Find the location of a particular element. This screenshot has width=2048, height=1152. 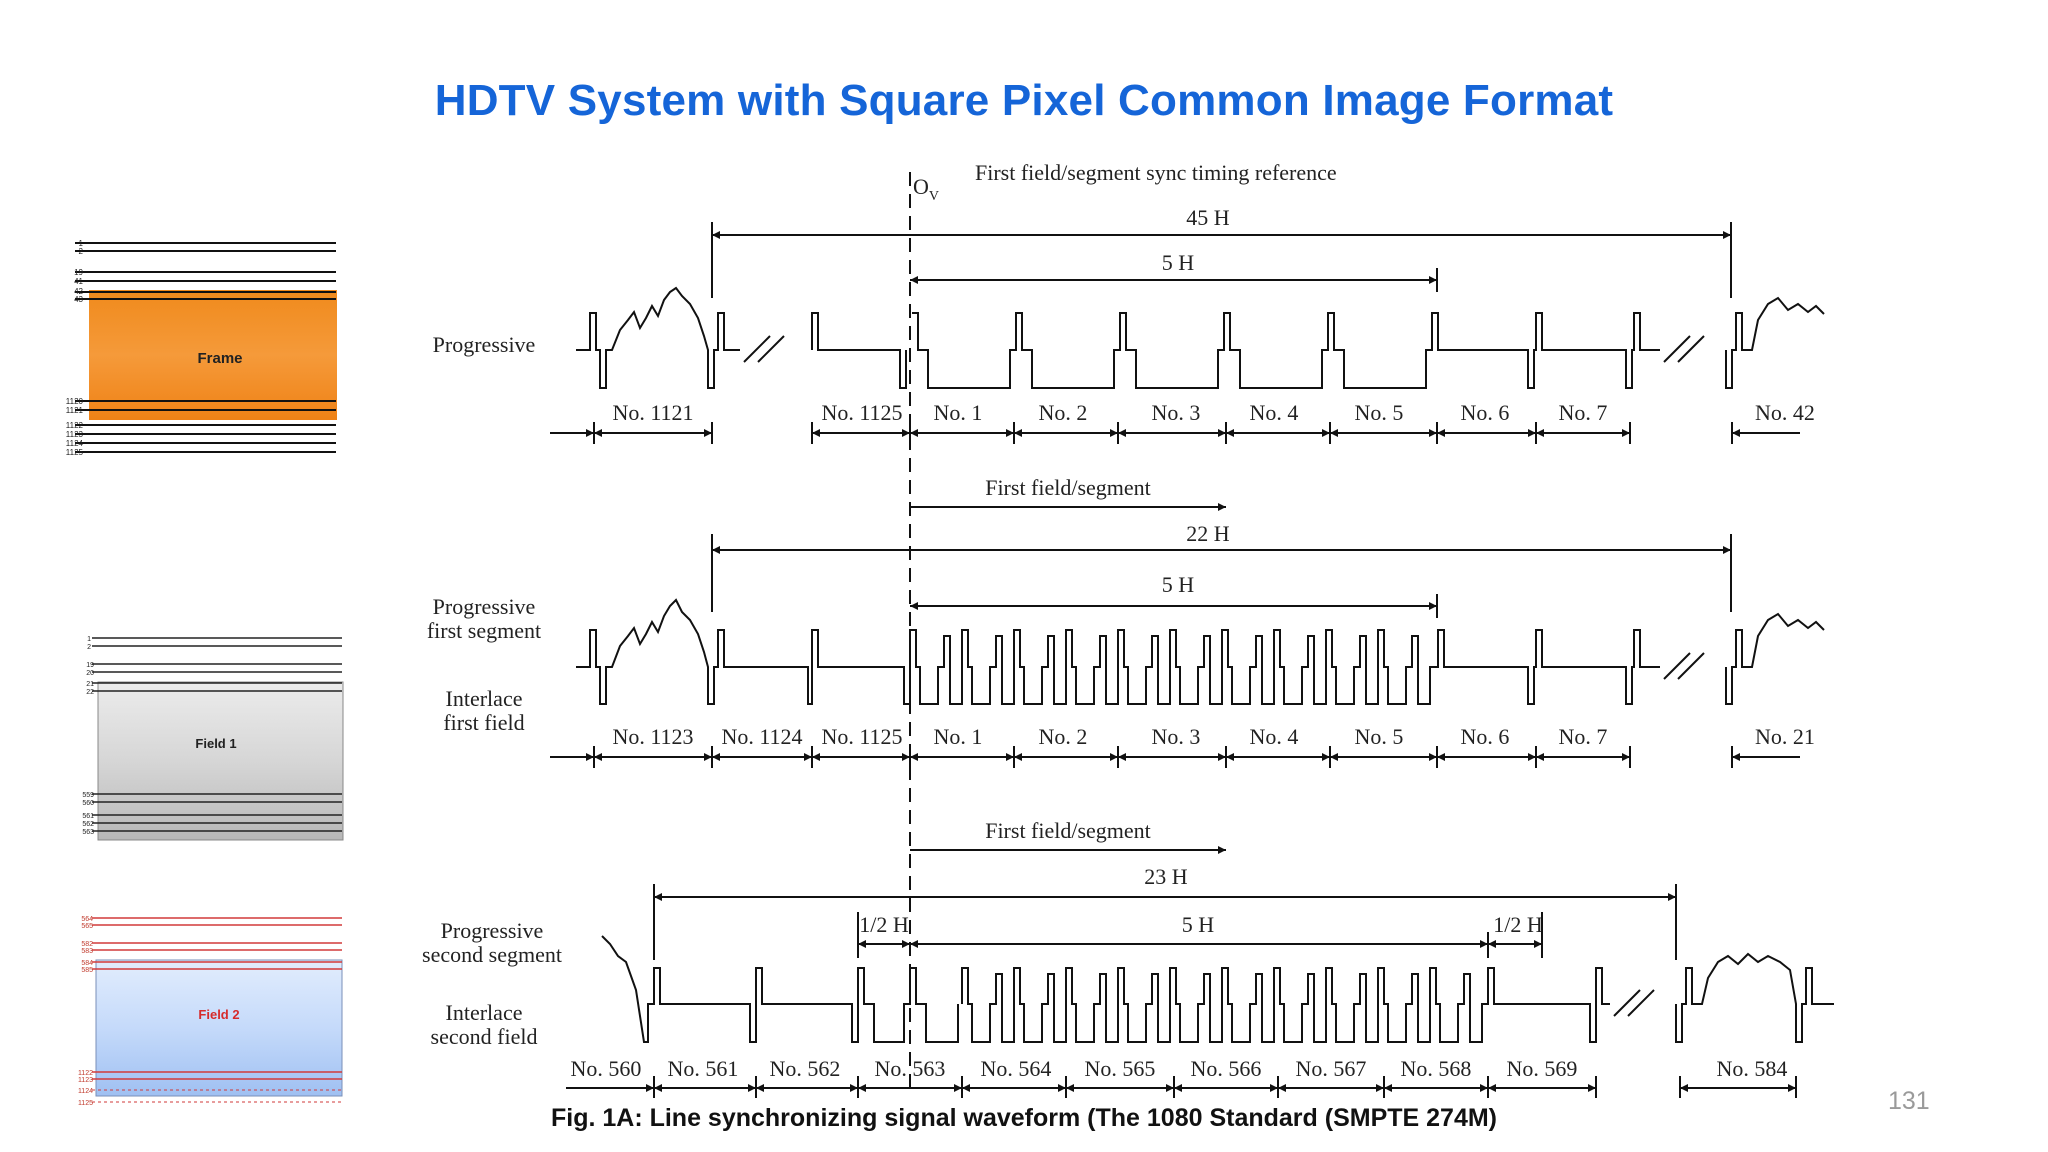

line-number: No. 566 is located at coordinates (1226, 1068).